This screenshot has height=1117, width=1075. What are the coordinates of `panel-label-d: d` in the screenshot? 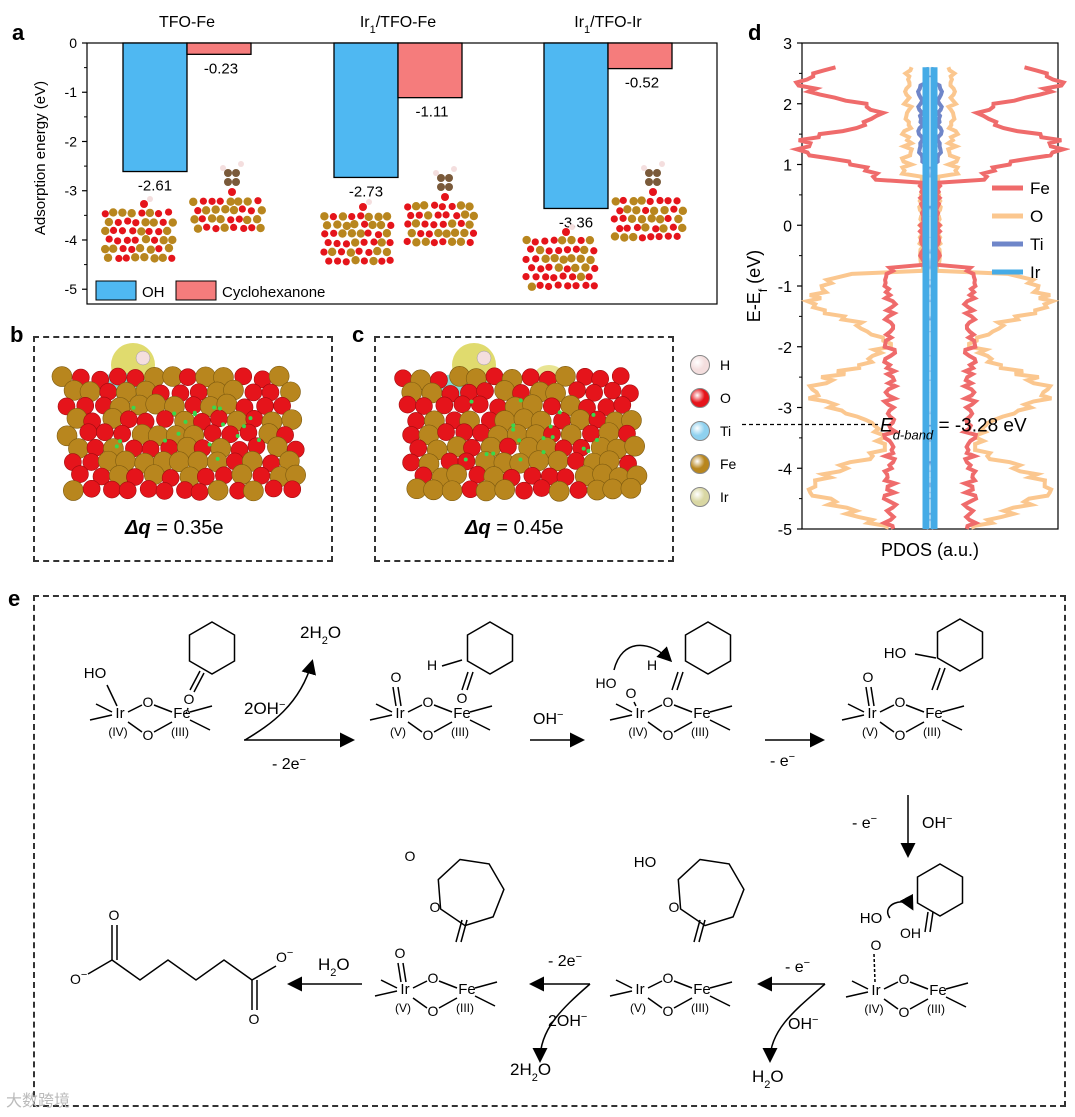 It's located at (755, 32).